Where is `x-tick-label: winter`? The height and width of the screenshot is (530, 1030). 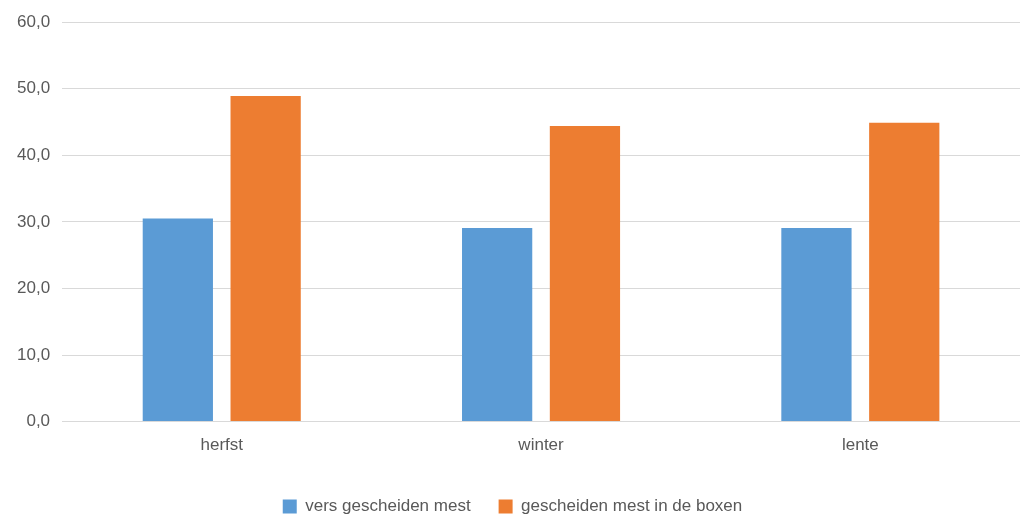 x-tick-label: winter is located at coordinates (541, 445).